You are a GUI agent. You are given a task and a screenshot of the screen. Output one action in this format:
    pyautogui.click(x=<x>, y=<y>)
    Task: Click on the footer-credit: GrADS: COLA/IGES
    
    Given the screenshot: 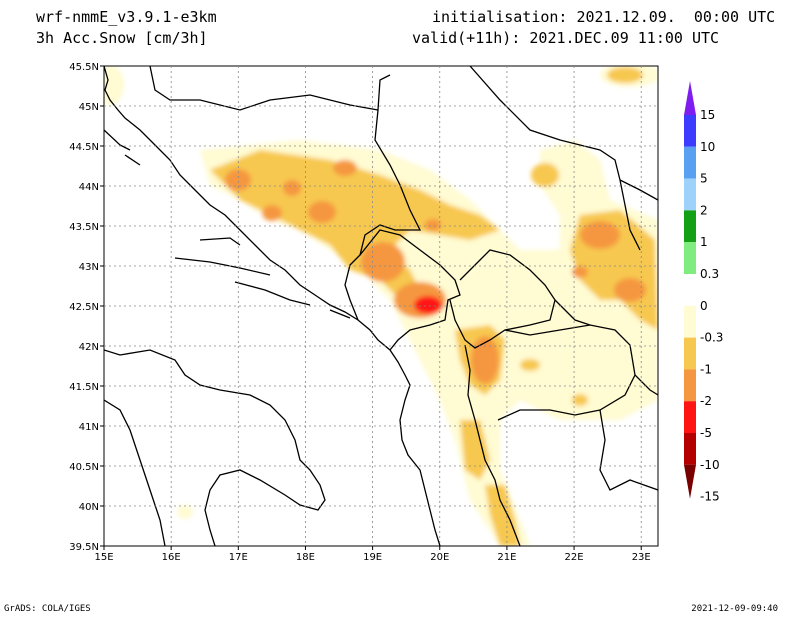 What is the action you would take?
    pyautogui.click(x=47, y=609)
    